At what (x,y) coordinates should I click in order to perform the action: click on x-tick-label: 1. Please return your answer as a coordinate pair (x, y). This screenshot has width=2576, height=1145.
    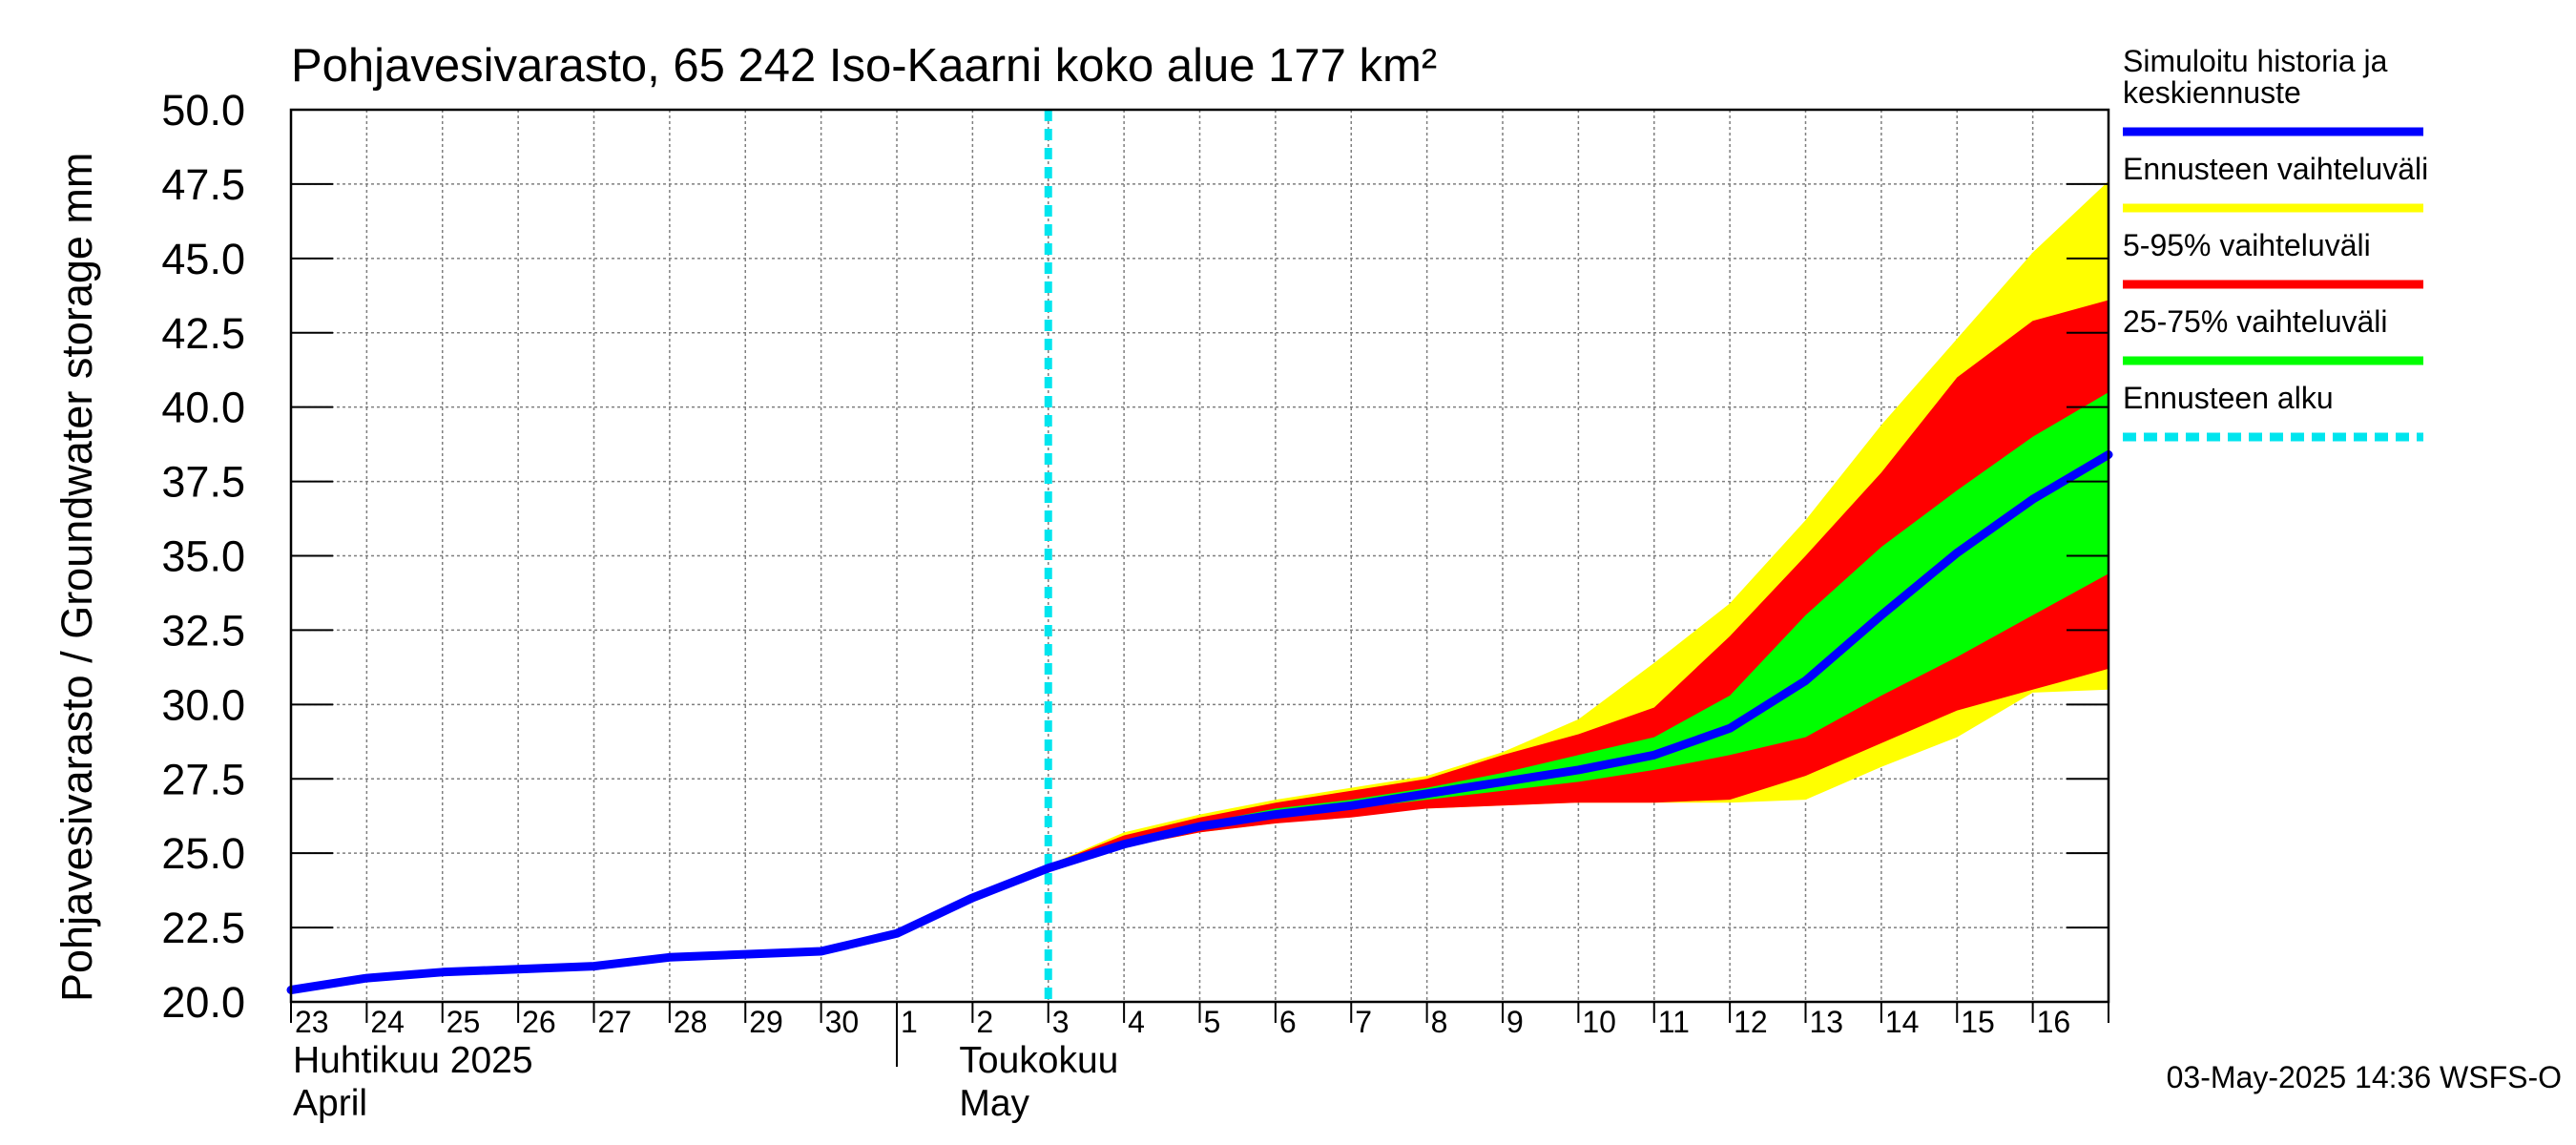
    Looking at the image, I should click on (909, 1022).